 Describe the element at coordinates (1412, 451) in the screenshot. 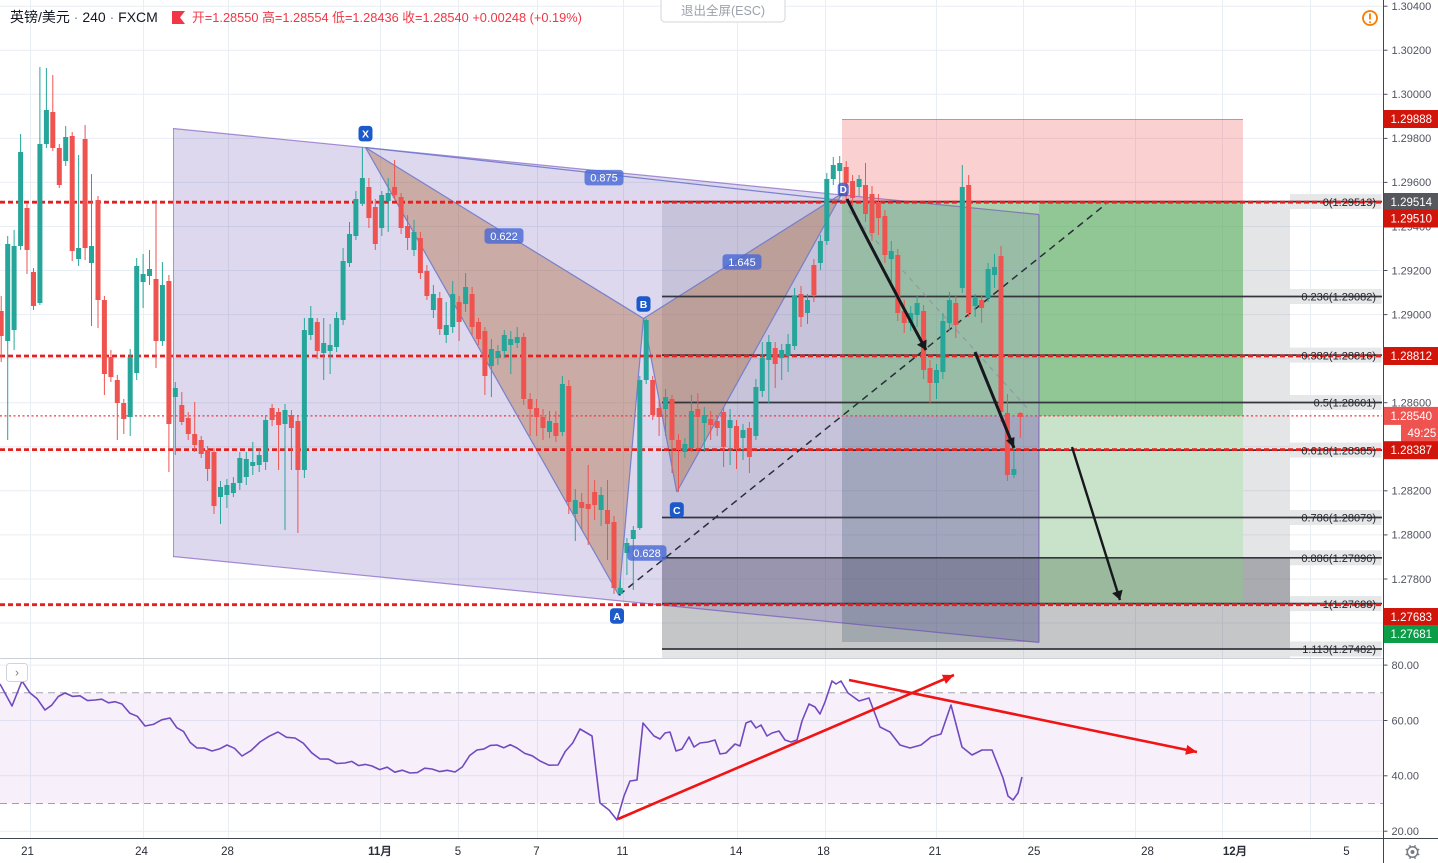

I see `svg-text: 1.28387` at that location.